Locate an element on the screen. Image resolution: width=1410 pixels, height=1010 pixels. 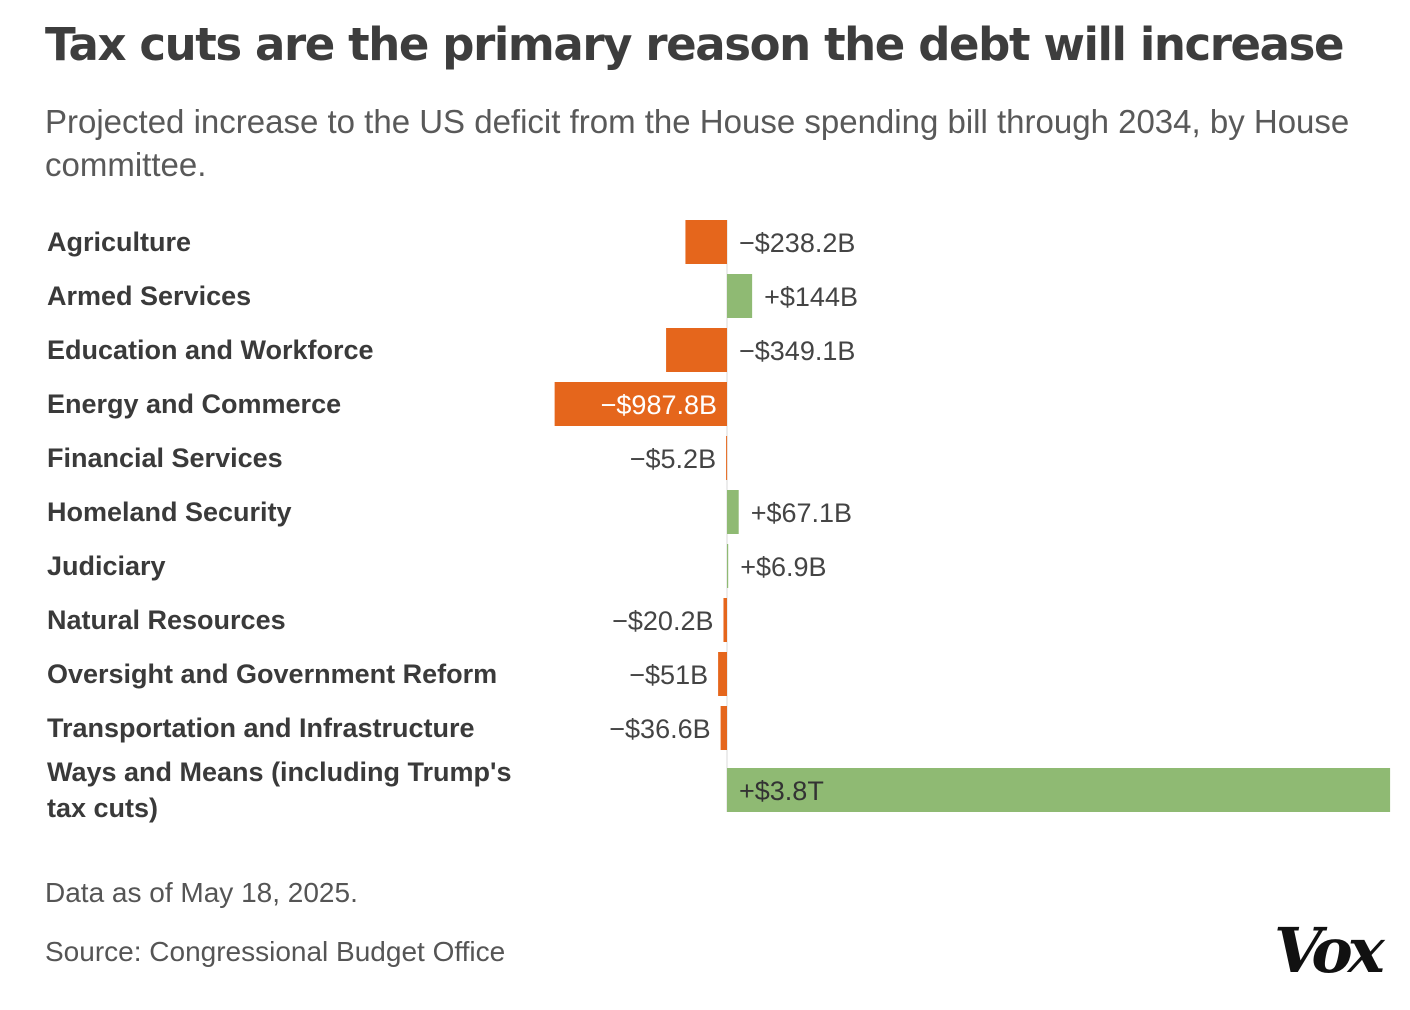
category-label: Natural Resources is located at coordinates (166, 620).